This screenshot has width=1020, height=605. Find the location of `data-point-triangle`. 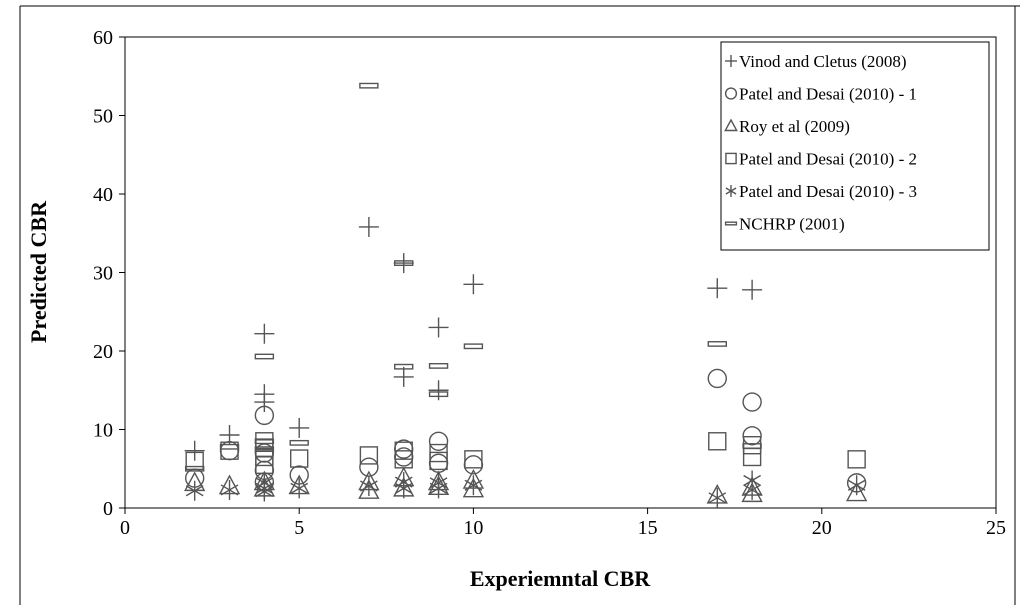

data-point-triangle is located at coordinates (856, 491).